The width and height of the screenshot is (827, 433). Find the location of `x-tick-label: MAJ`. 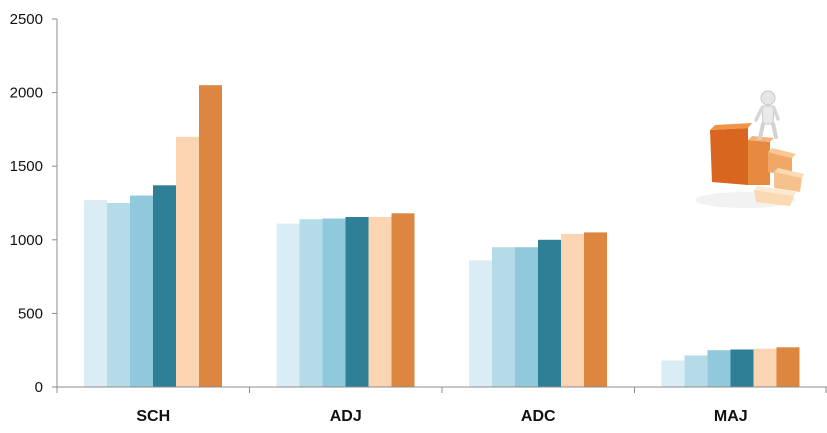

x-tick-label: MAJ is located at coordinates (731, 416).